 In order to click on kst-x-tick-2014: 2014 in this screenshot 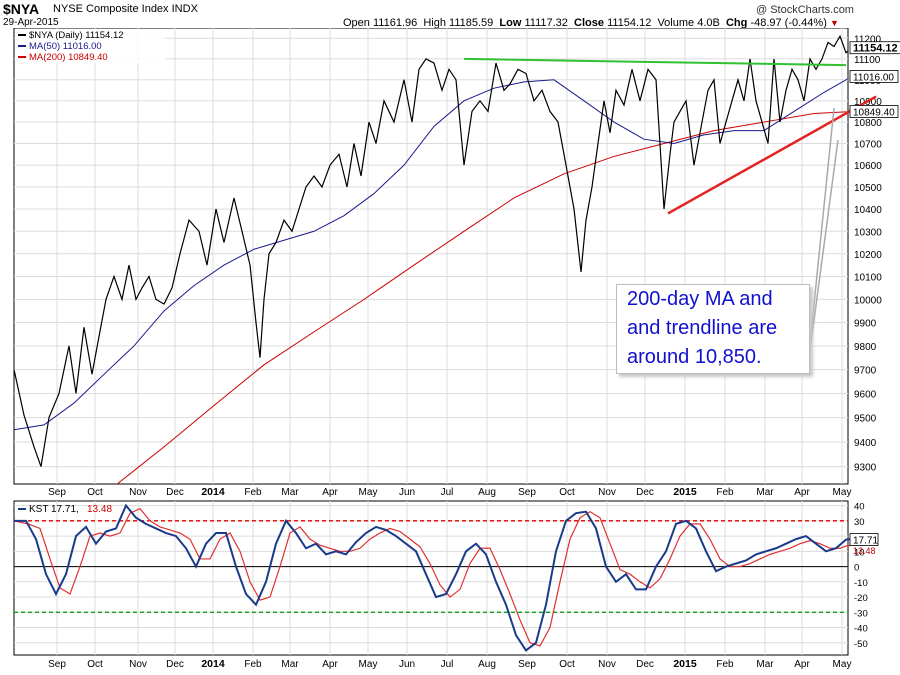, I will do `click(213, 664)`.